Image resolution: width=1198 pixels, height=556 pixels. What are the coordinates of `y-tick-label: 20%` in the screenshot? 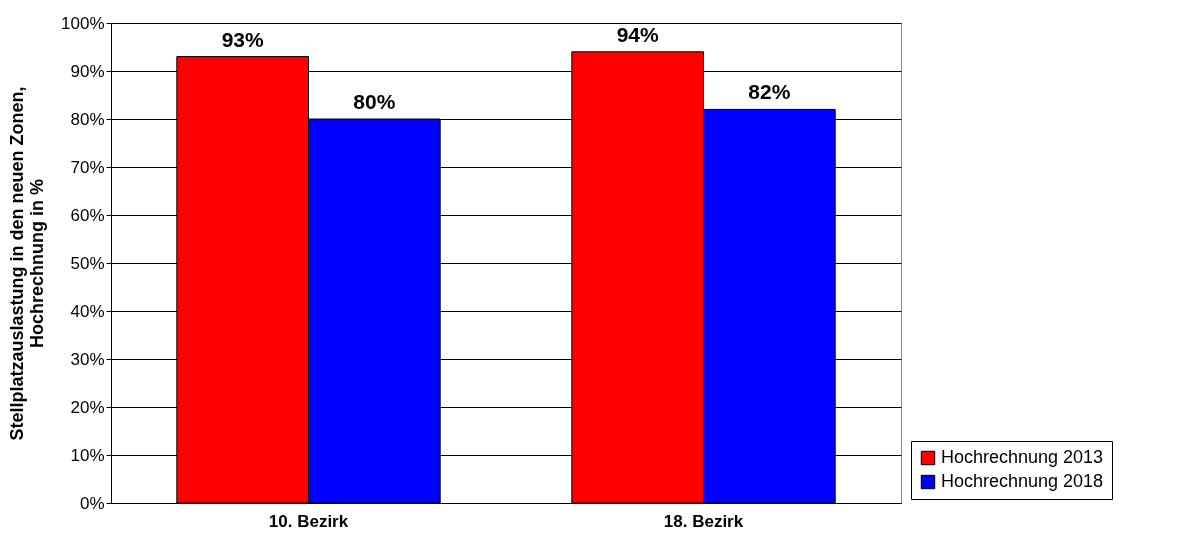 It's located at (87, 407).